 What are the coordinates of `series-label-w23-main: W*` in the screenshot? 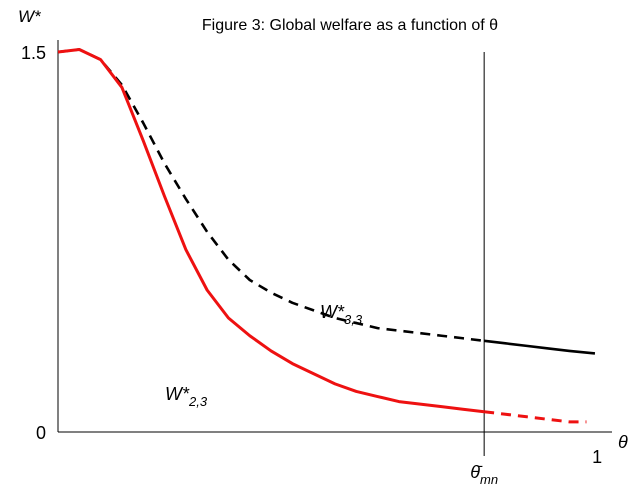 It's located at (177, 394).